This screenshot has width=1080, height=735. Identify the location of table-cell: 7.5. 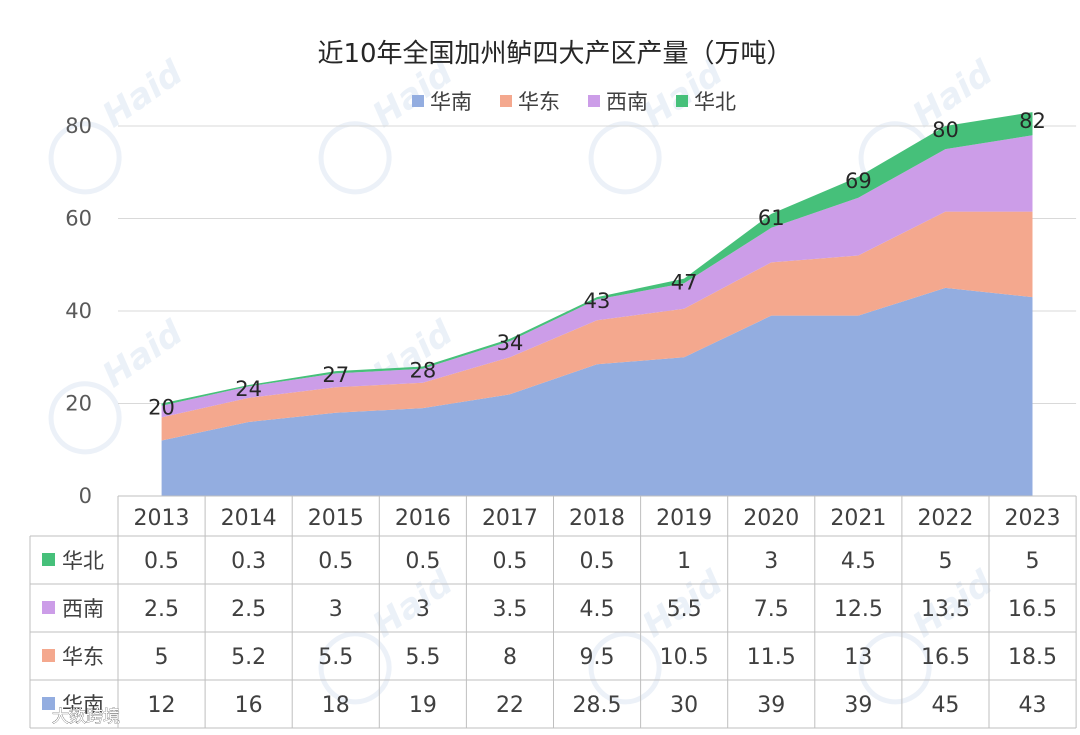
(771, 609).